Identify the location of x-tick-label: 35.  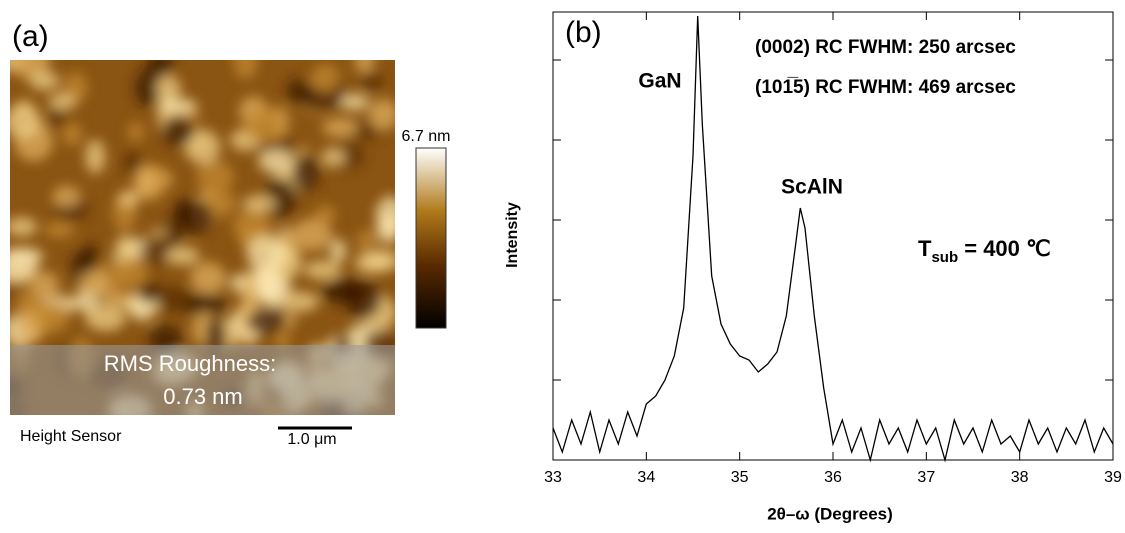
(740, 477).